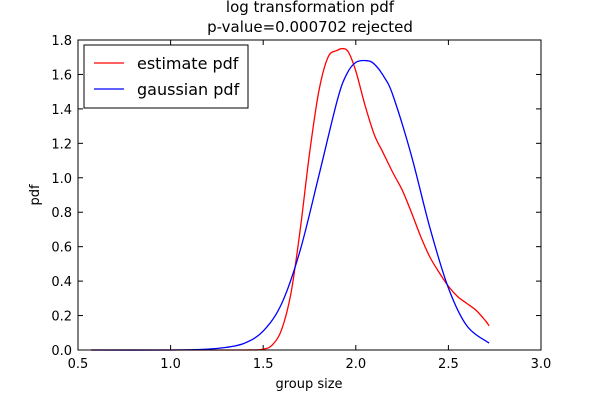  What do you see at coordinates (310, 8) in the screenshot?
I see `chart-title-line-1: log transformation pdf` at bounding box center [310, 8].